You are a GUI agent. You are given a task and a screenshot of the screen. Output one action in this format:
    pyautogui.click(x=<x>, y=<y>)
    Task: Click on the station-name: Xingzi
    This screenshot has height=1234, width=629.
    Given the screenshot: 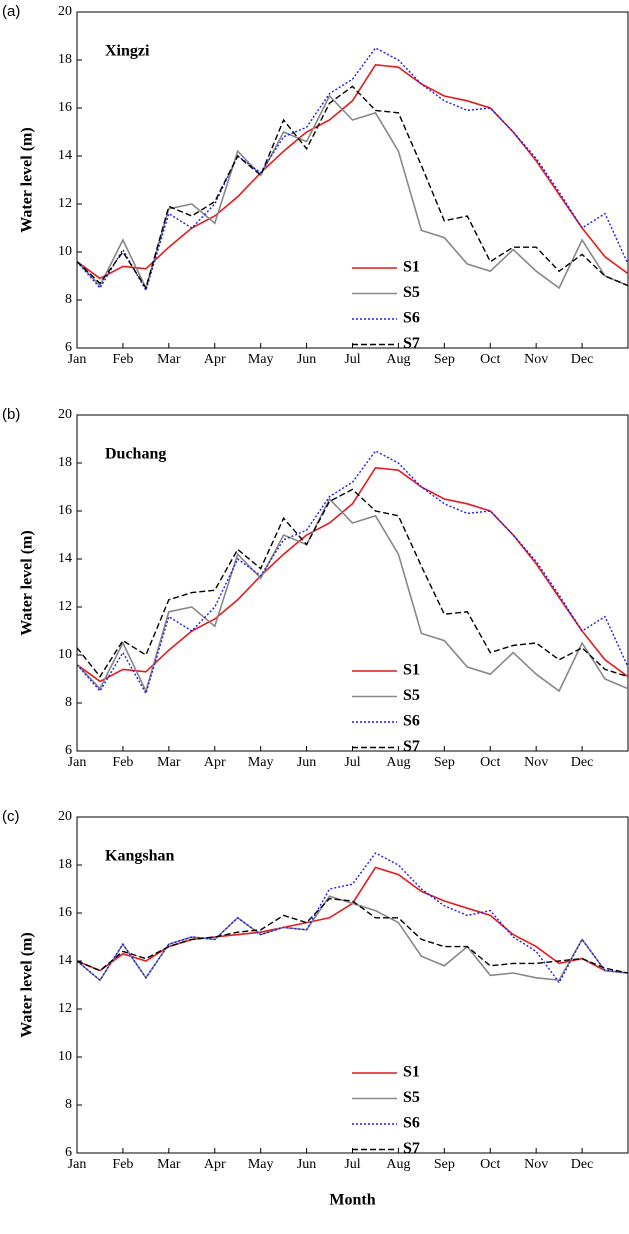 What is the action you would take?
    pyautogui.click(x=127, y=51)
    